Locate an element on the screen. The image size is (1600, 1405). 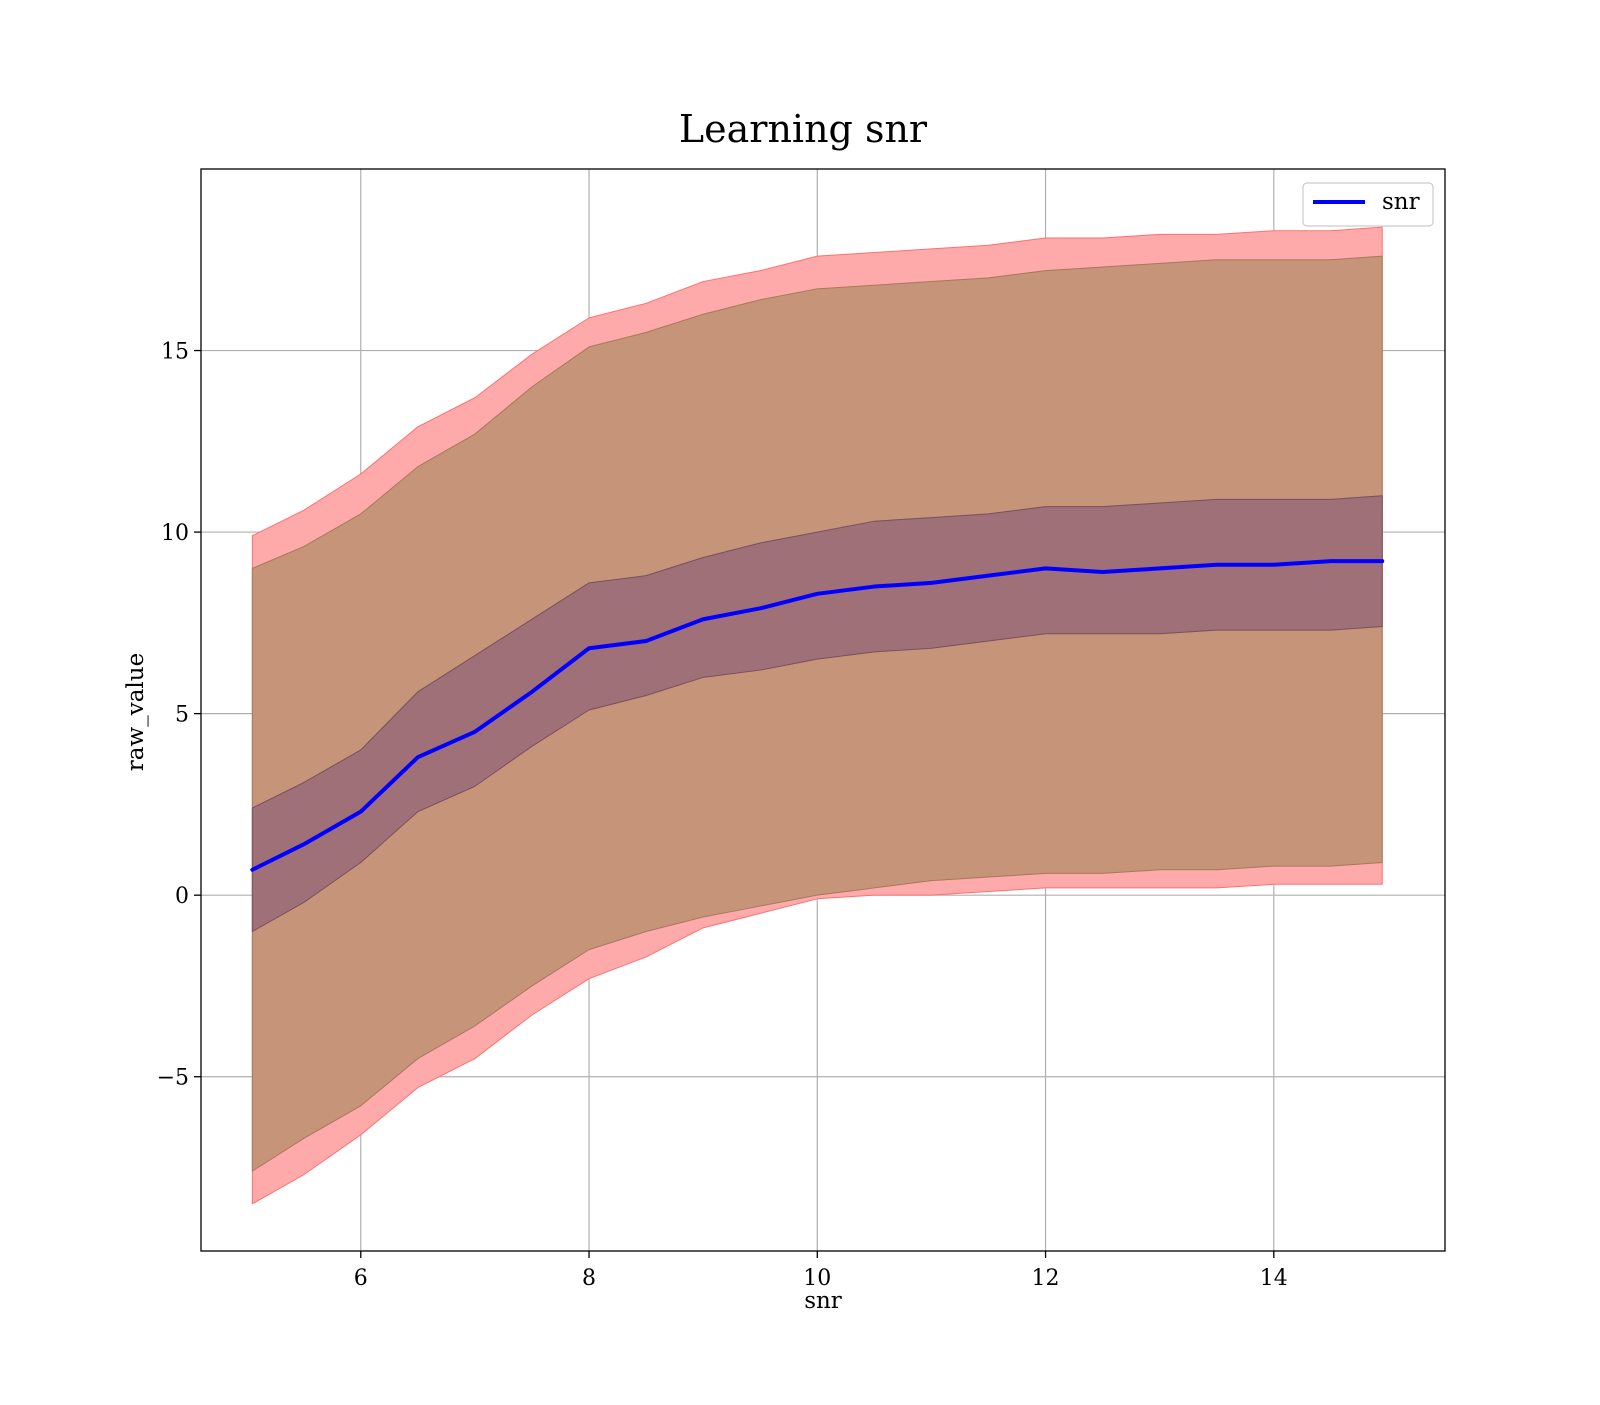
y-tick-label: 15 is located at coordinates (175, 352).